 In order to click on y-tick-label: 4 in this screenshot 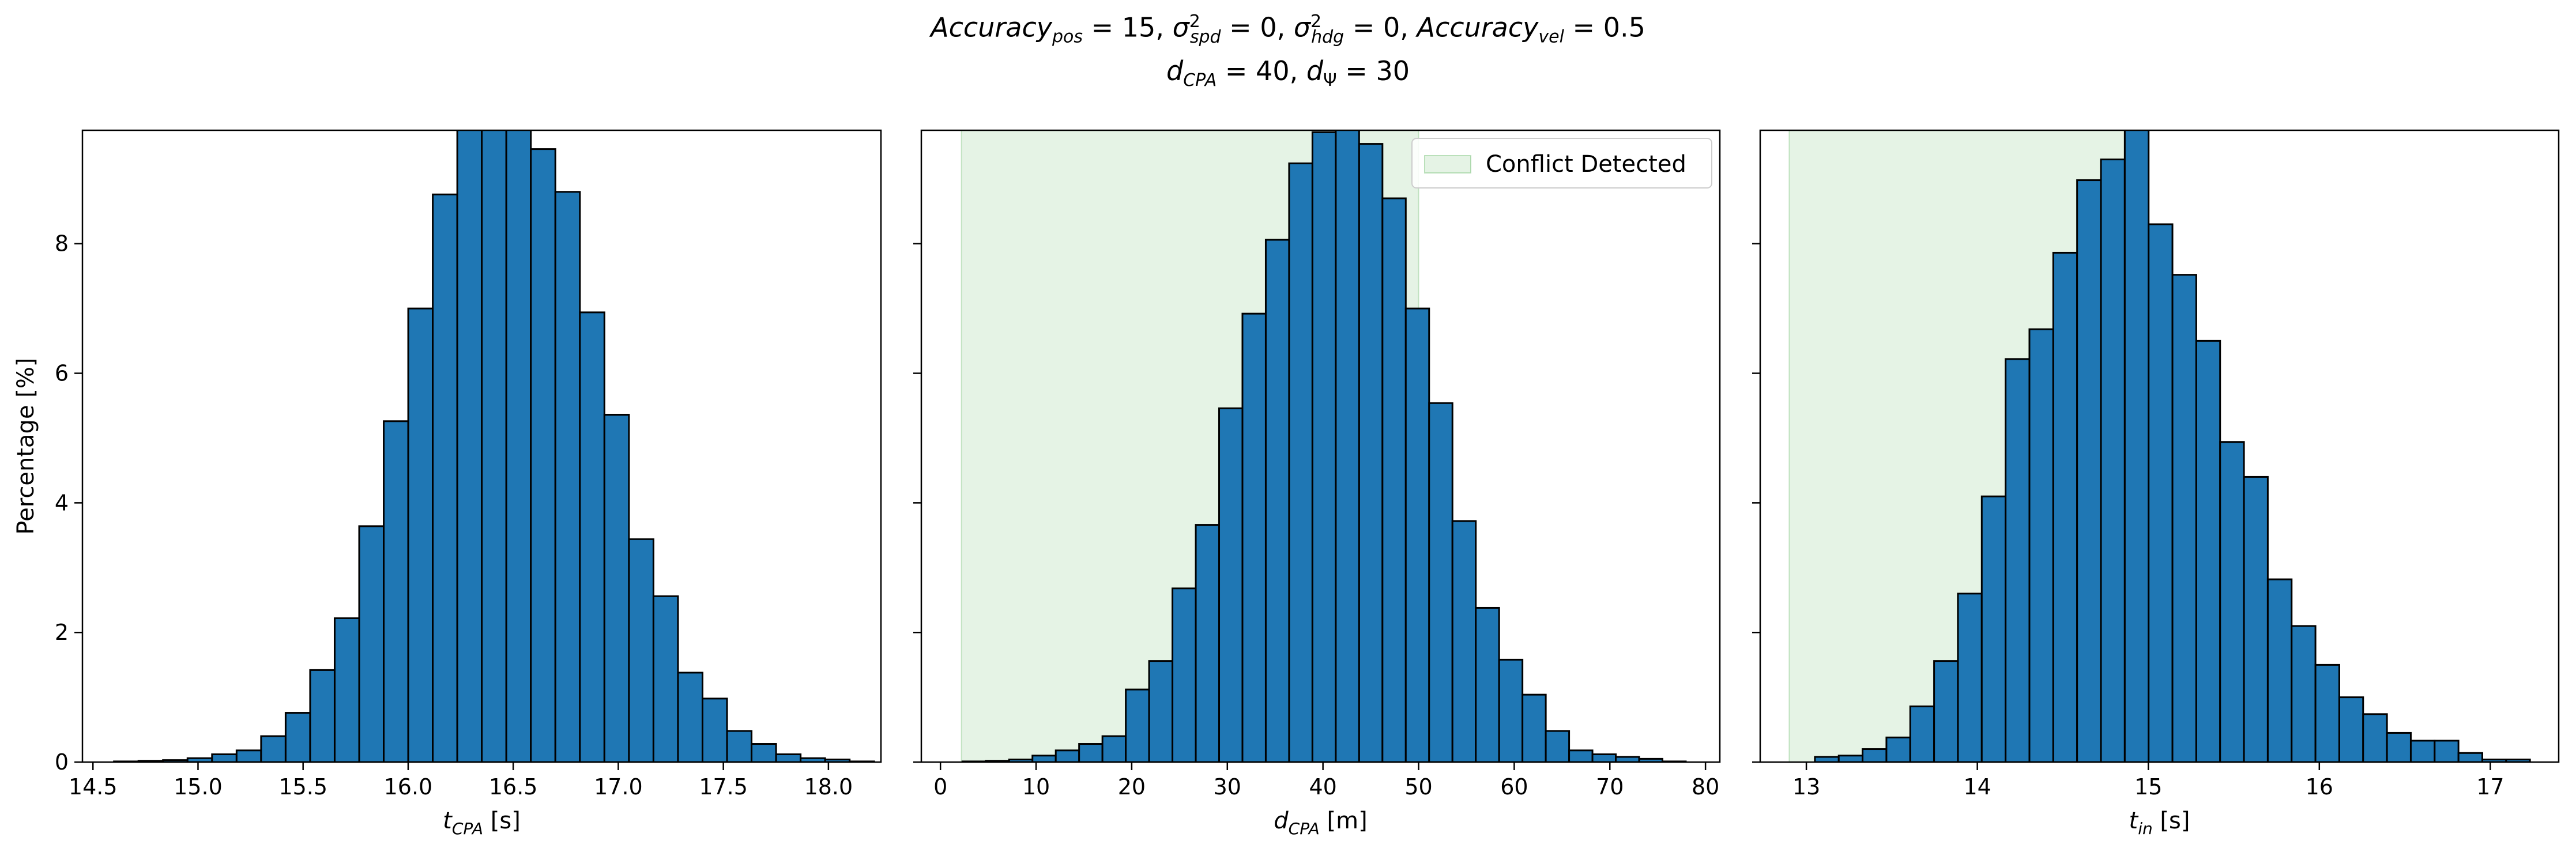, I will do `click(62, 502)`.